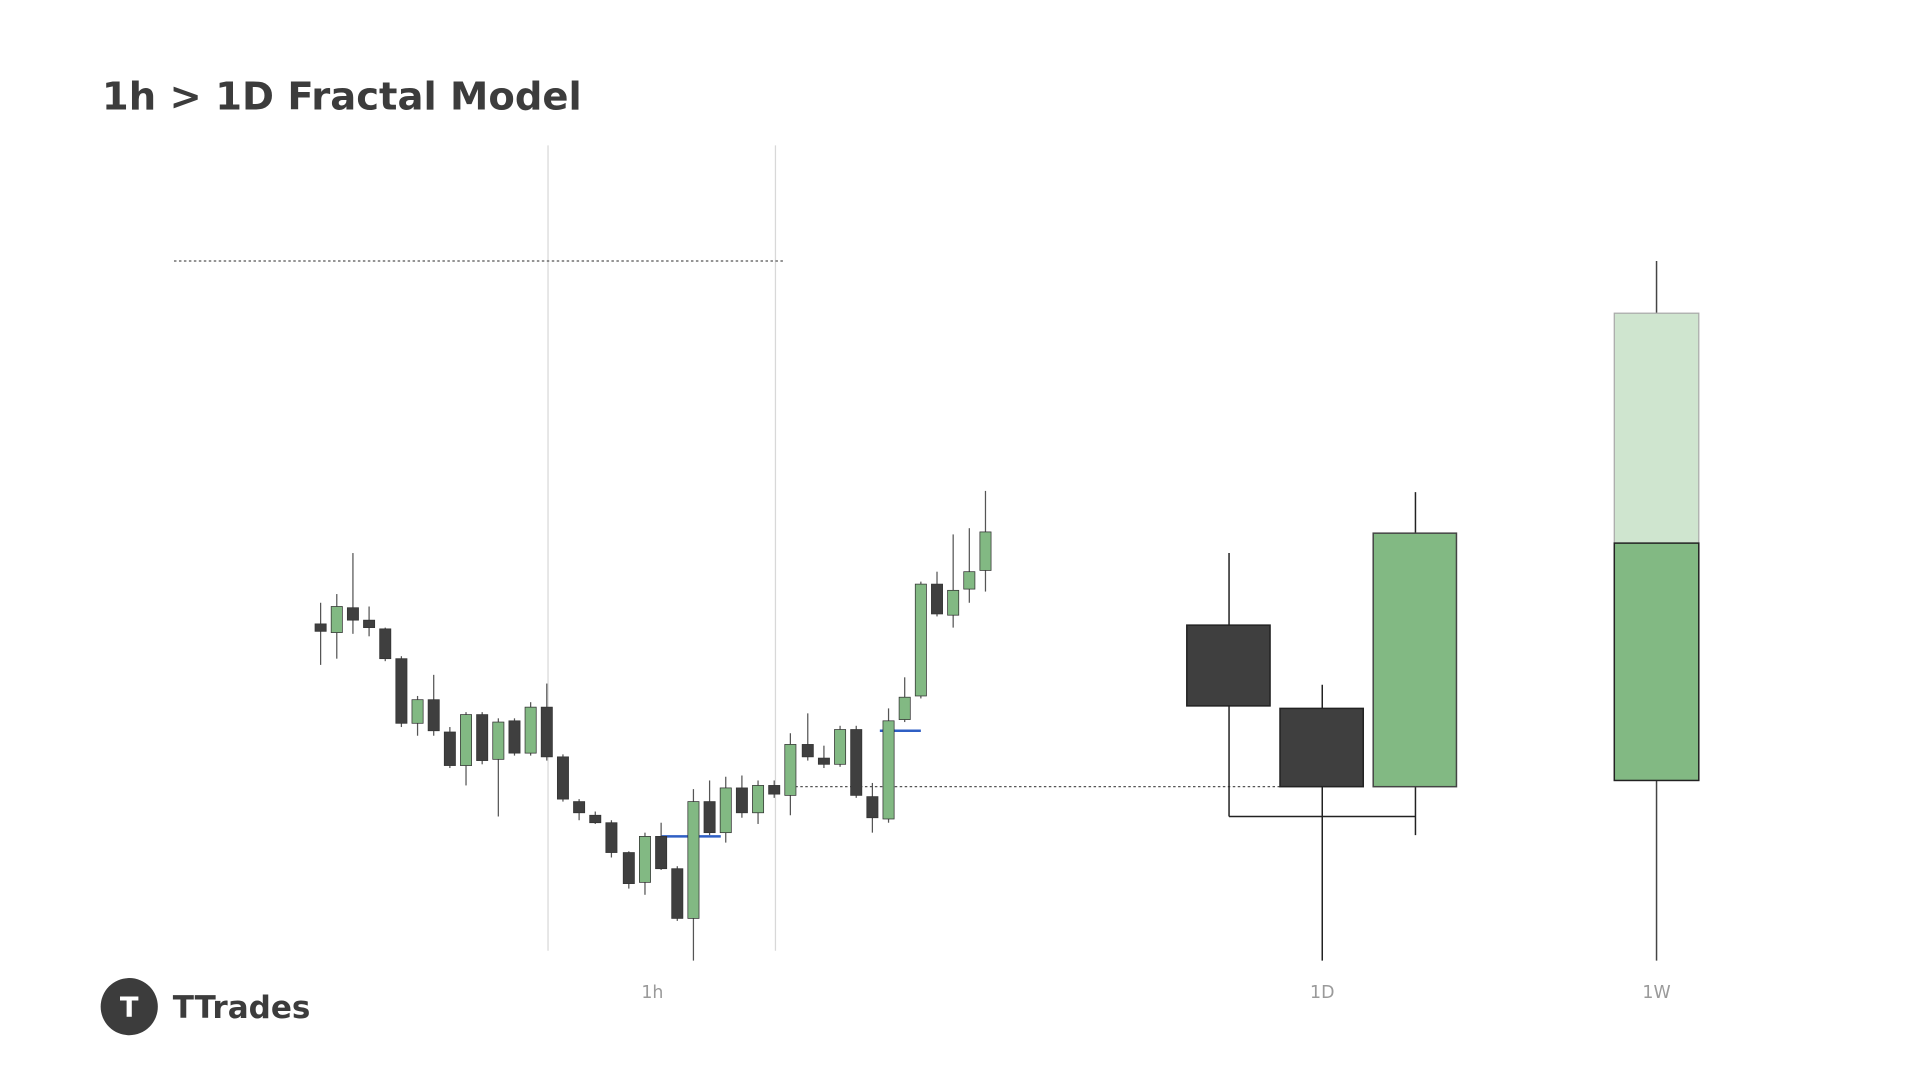  Describe the element at coordinates (652, 993) in the screenshot. I see `timeframe-label: 1h` at that location.